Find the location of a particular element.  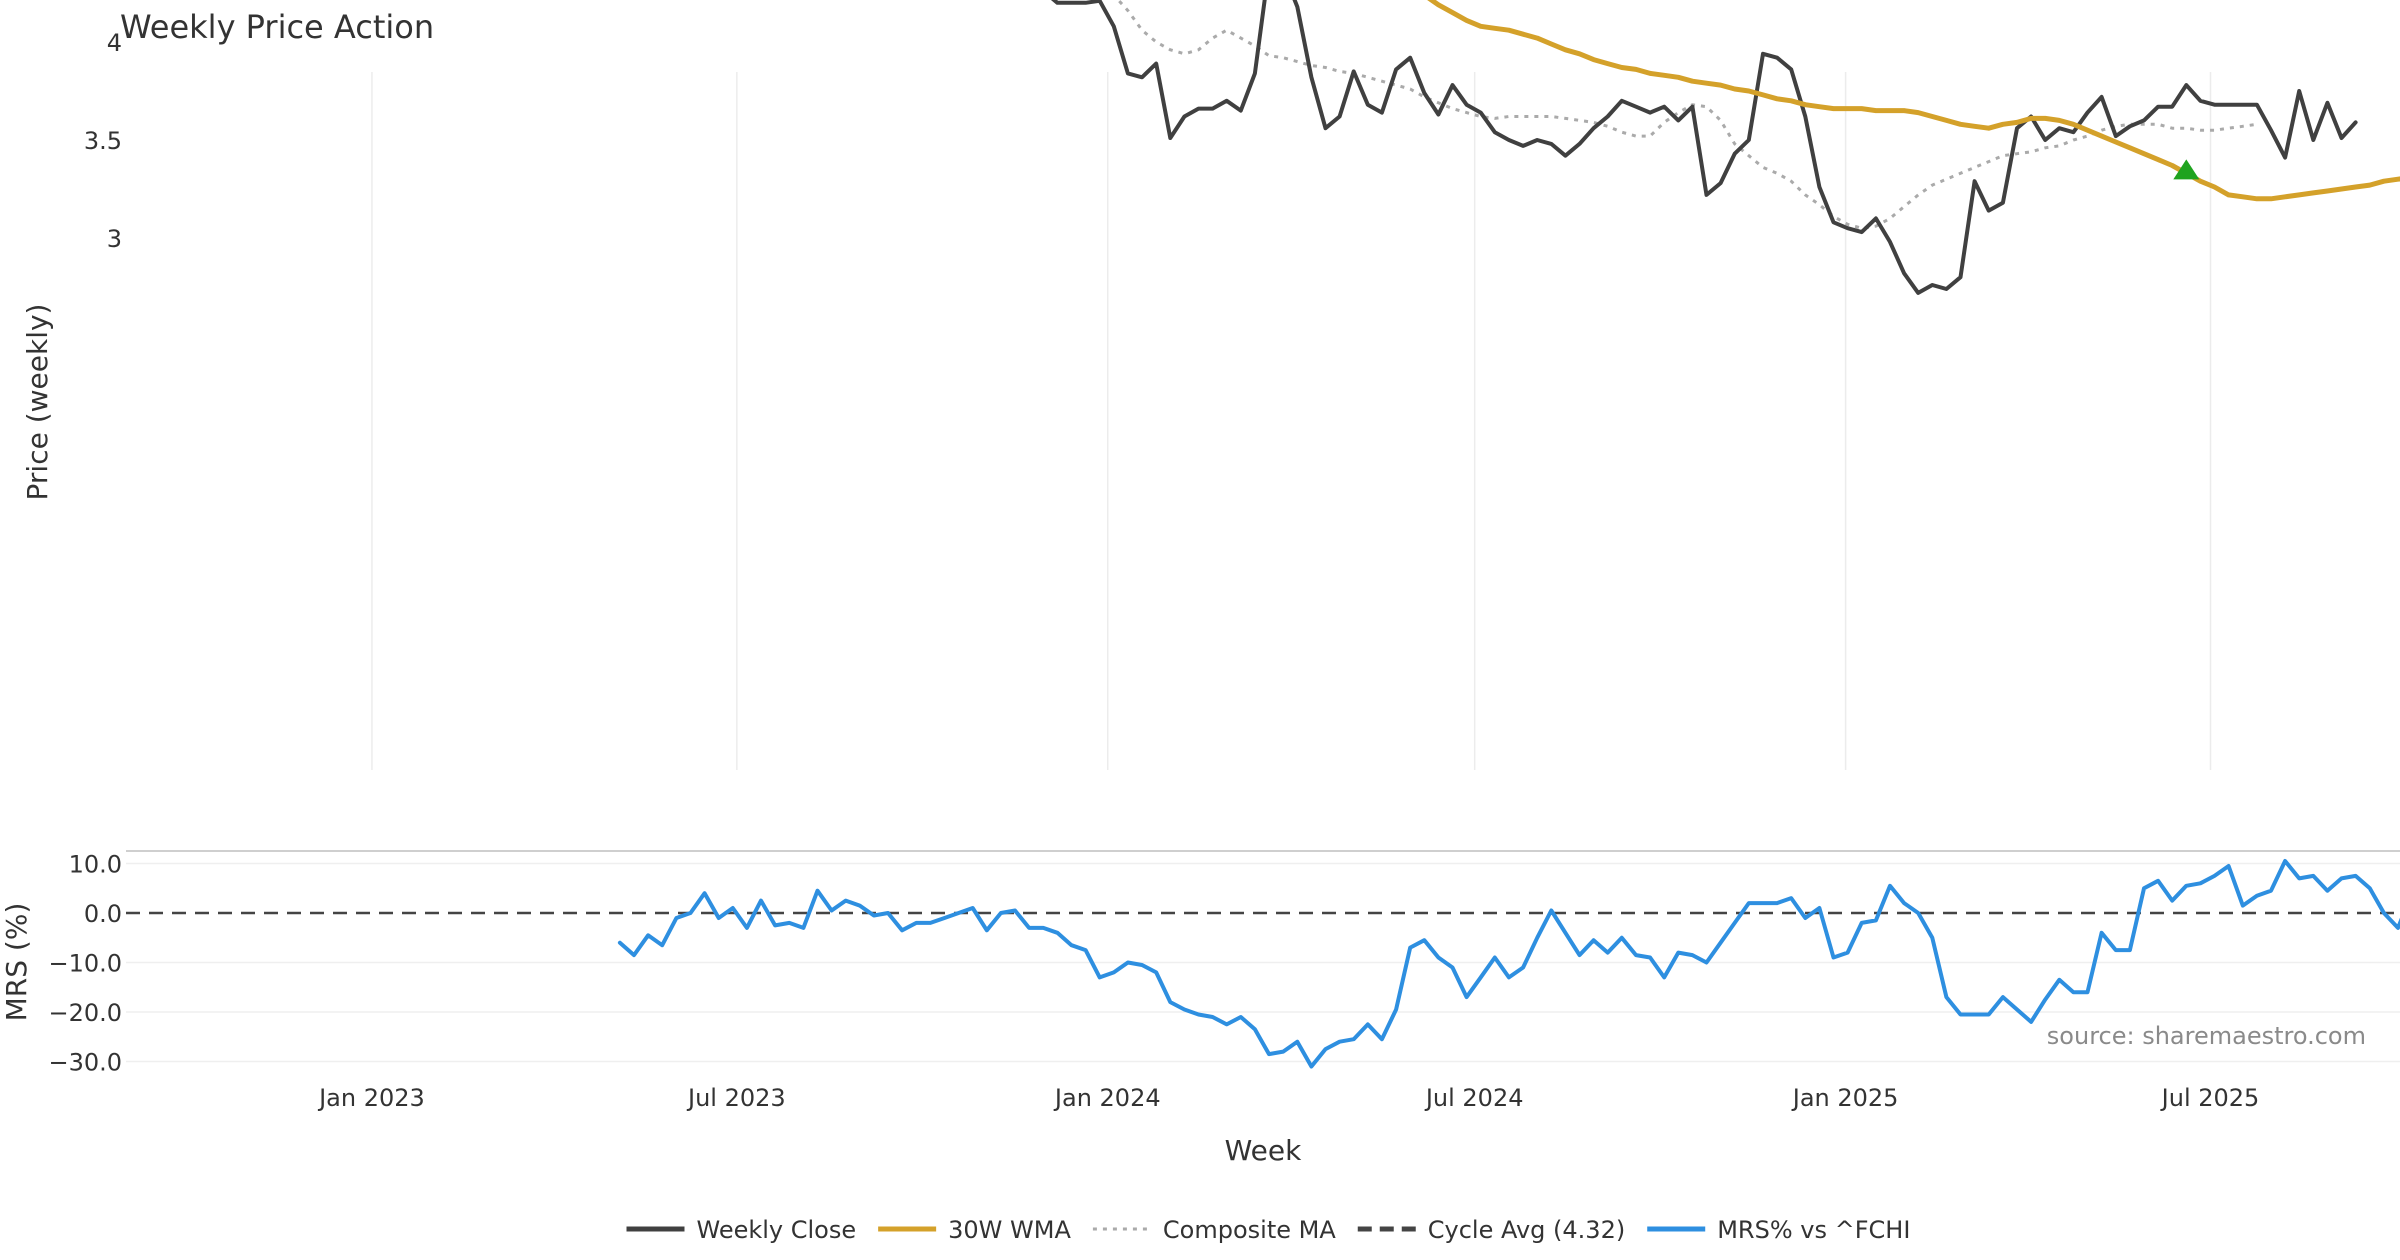

legend-item: Weekly Close is located at coordinates (741, 1230).